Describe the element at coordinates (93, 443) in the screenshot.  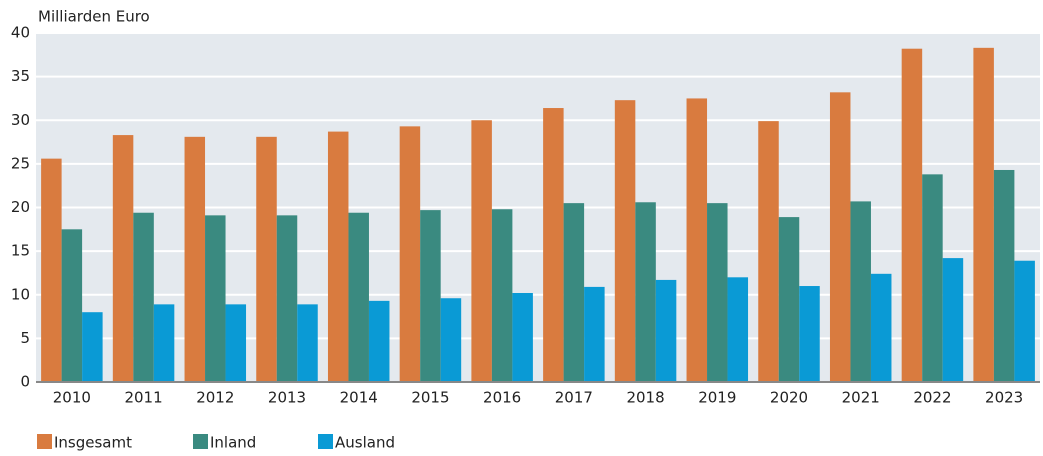
I see `legend-label: Insgesamt` at that location.